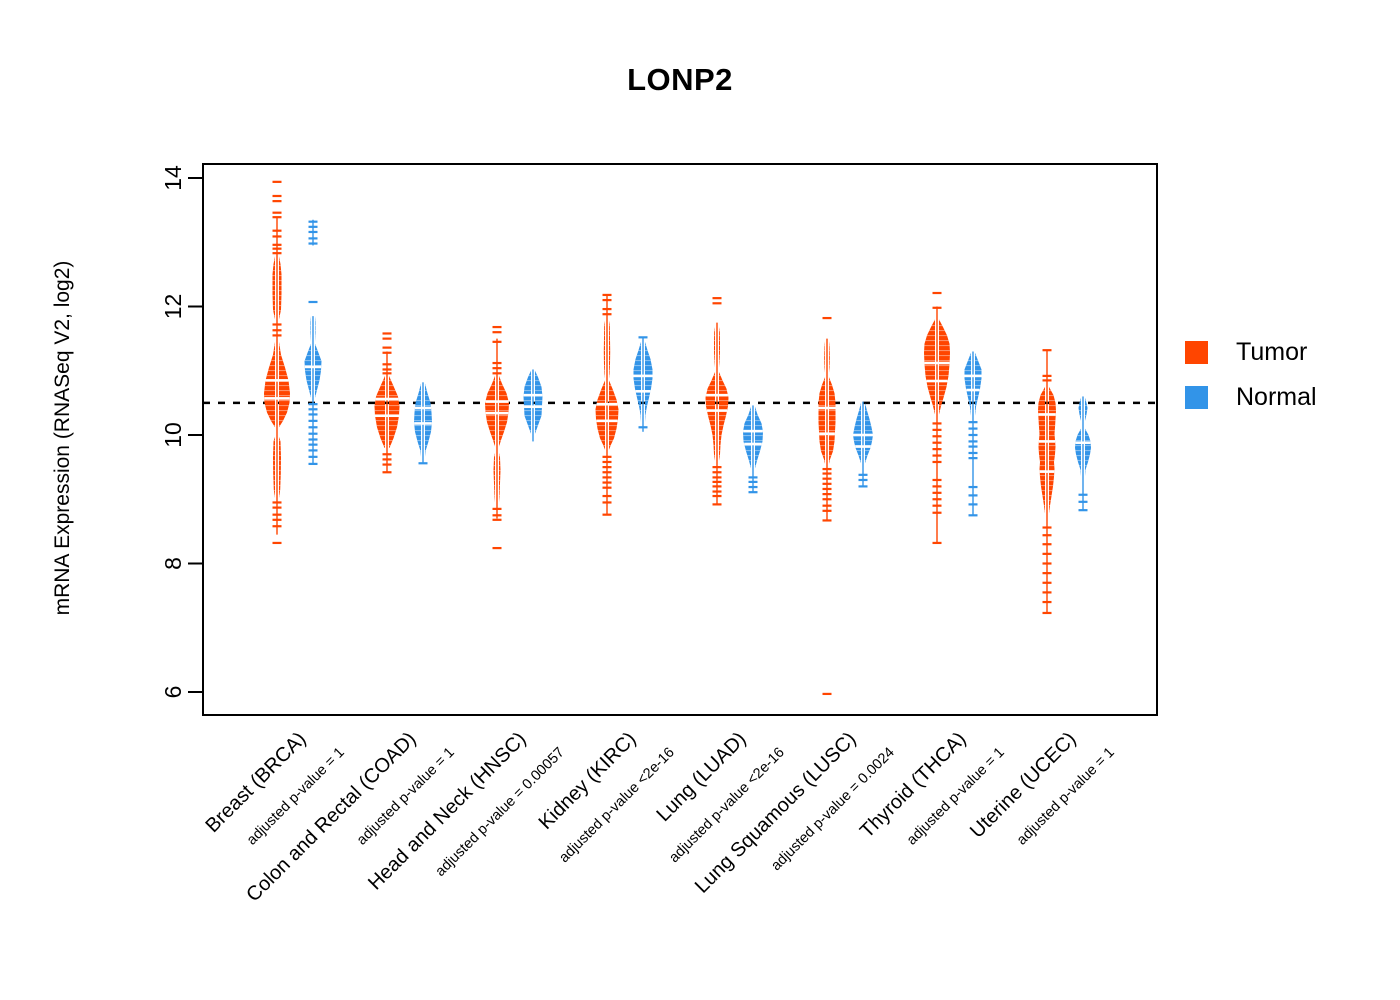 The image size is (1400, 1000). I want to click on x-label-brca: Breast (BRCA), so click(255, 782).